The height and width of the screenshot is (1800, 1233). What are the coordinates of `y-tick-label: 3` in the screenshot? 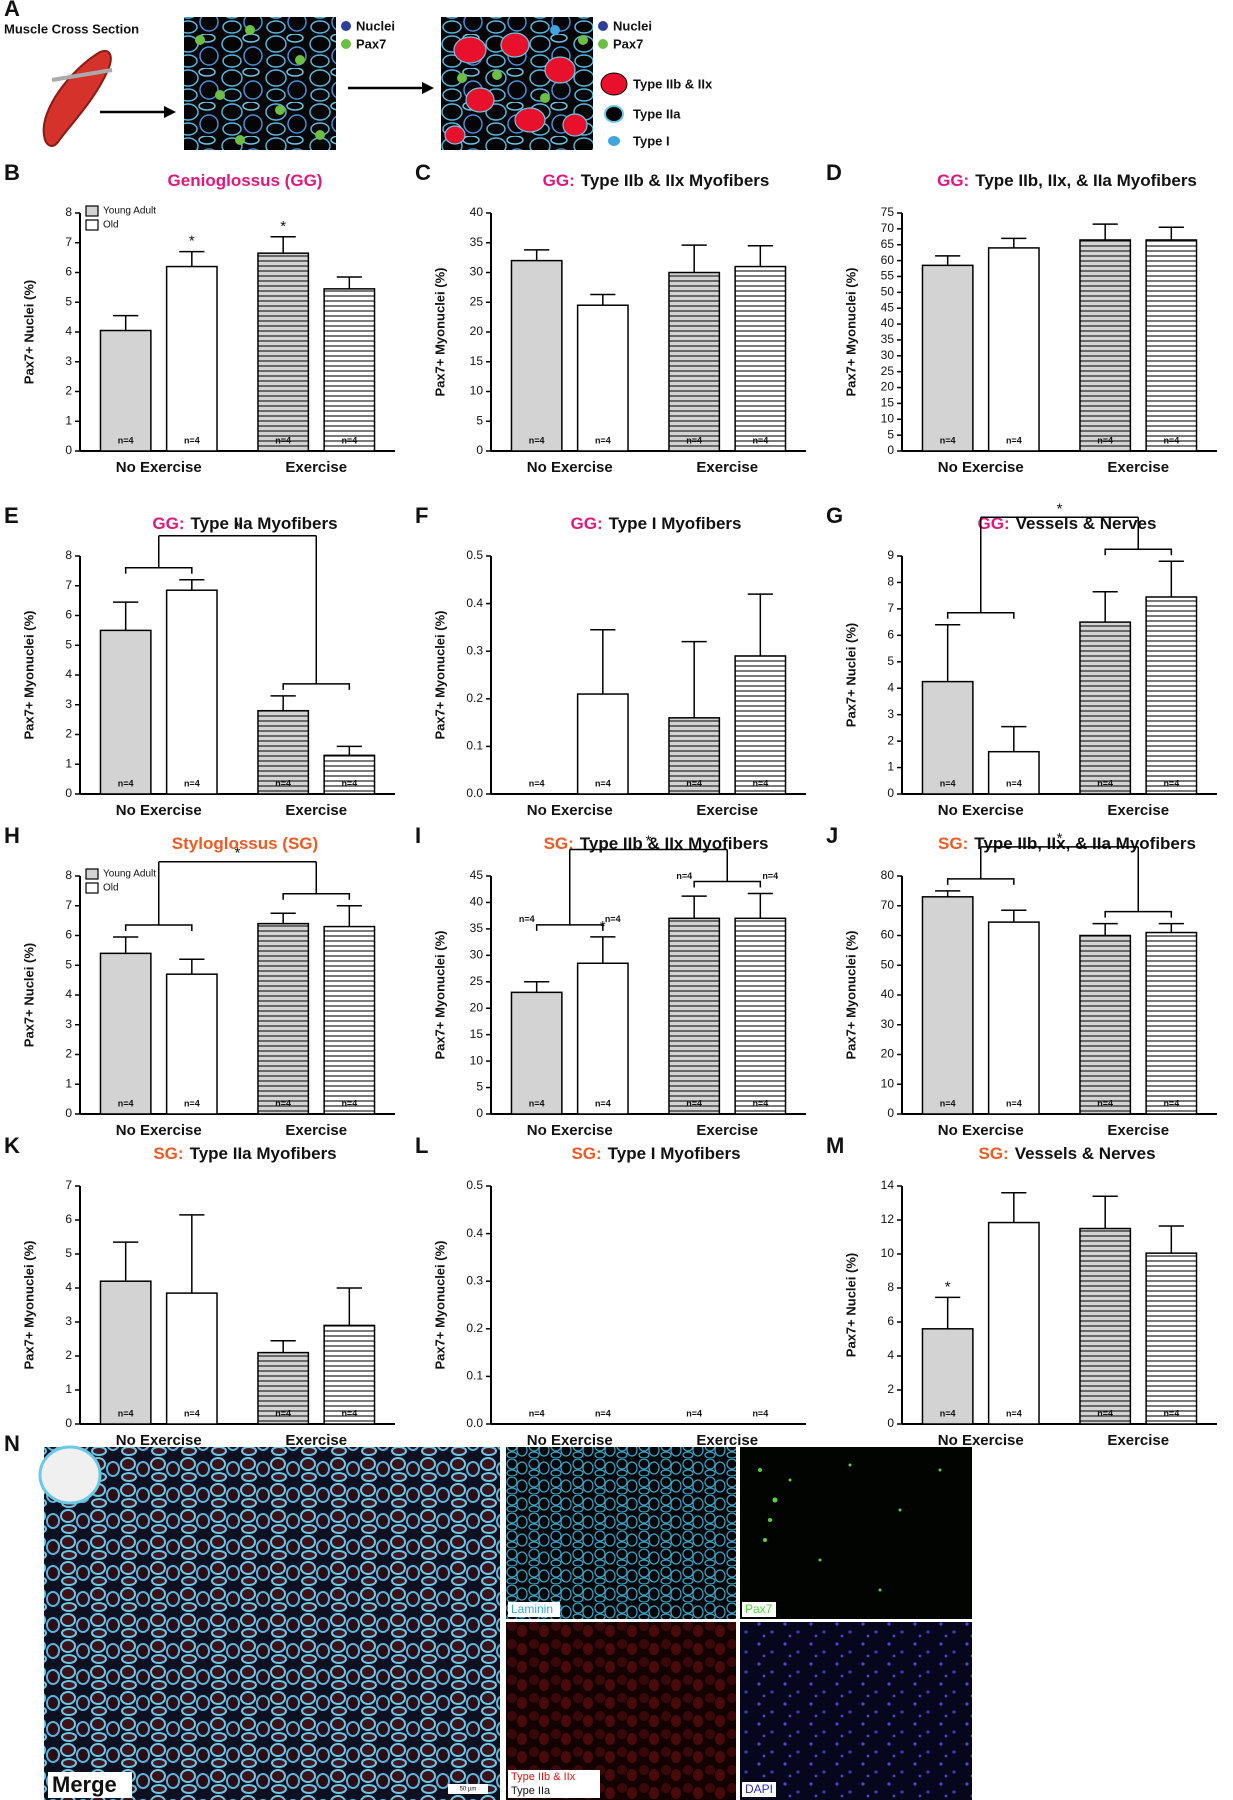 It's located at (68, 704).